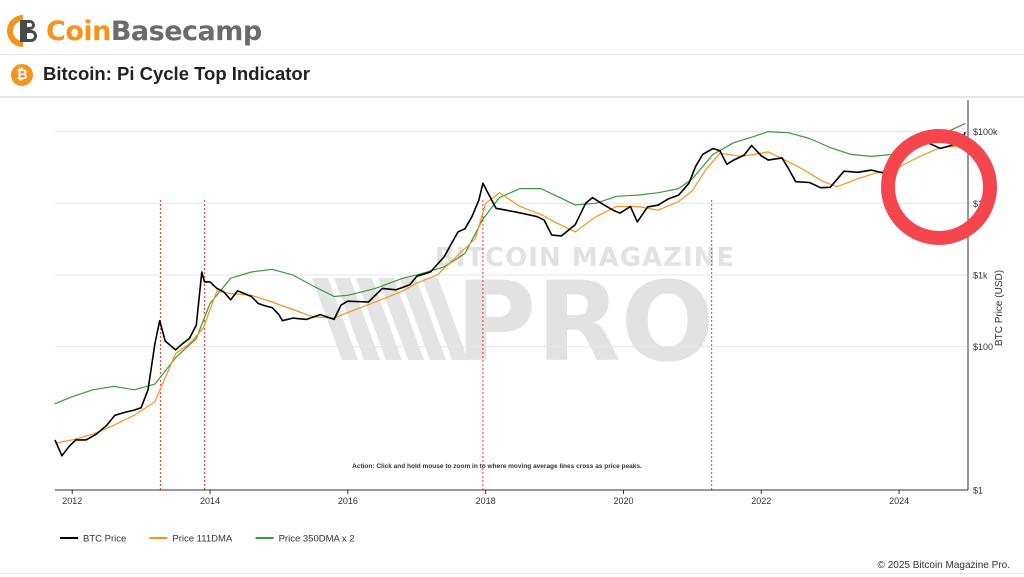 Image resolution: width=1024 pixels, height=577 pixels. I want to click on footer-divider, so click(512, 573).